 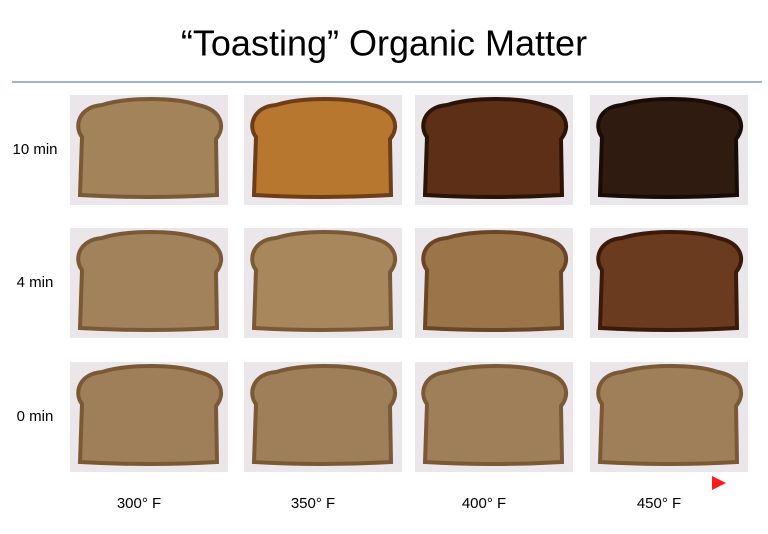 I want to click on slide-title: “Toasting” Organic Matter, so click(x=384, y=43).